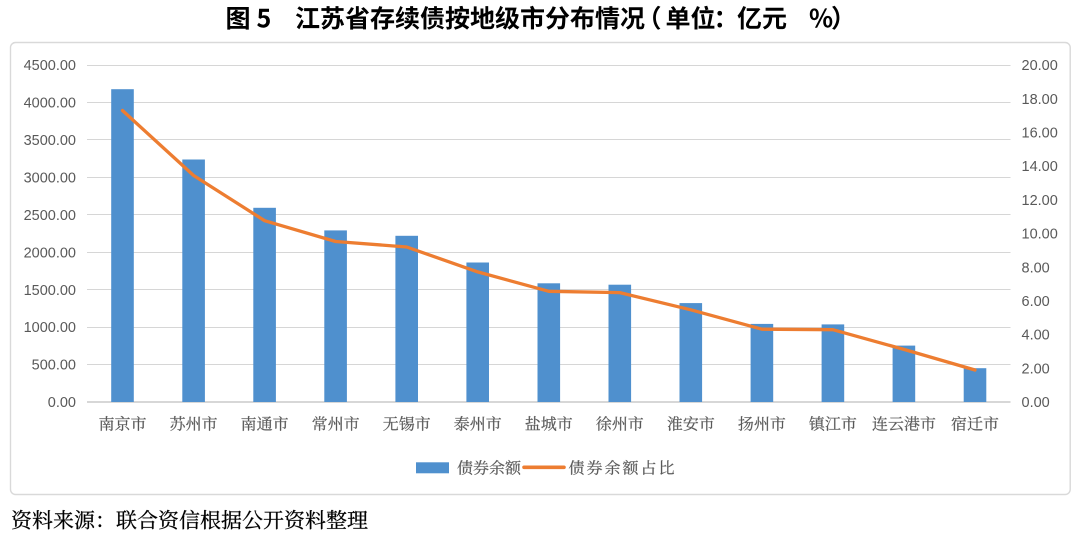 The height and width of the screenshot is (542, 1080). What do you see at coordinates (1040, 100) in the screenshot?
I see `svg-text: 18.00` at bounding box center [1040, 100].